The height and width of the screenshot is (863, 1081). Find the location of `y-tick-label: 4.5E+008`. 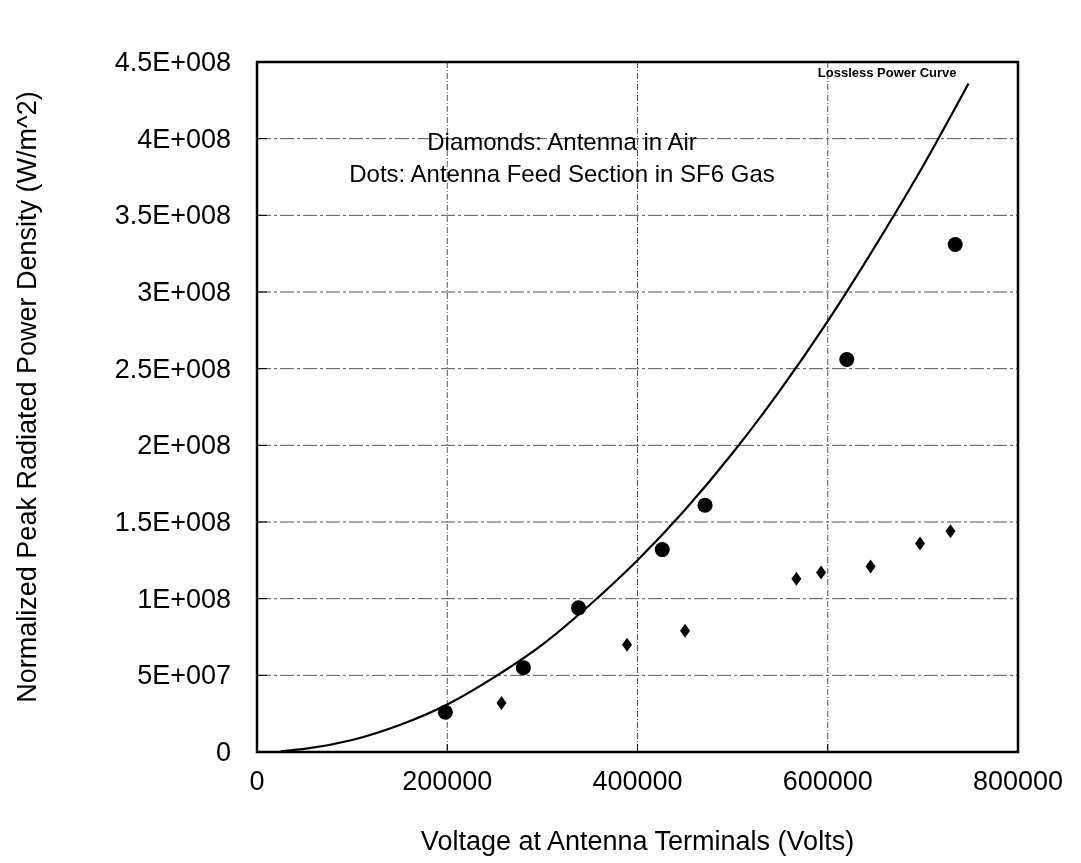

y-tick-label: 4.5E+008 is located at coordinates (172, 62).